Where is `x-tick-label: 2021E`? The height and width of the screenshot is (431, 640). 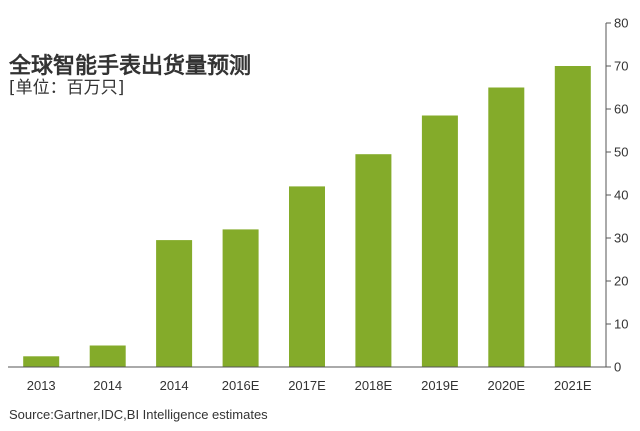
x-tick-label: 2021E is located at coordinates (573, 385).